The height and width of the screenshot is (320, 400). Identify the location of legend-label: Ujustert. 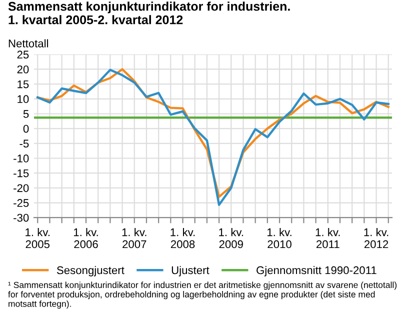
(191, 271).